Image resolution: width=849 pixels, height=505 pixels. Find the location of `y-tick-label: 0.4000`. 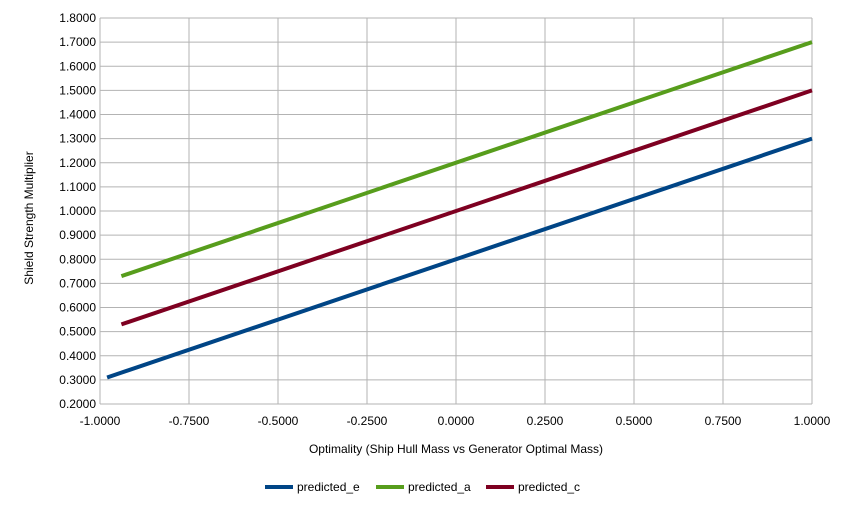

y-tick-label: 0.4000 is located at coordinates (77, 356).